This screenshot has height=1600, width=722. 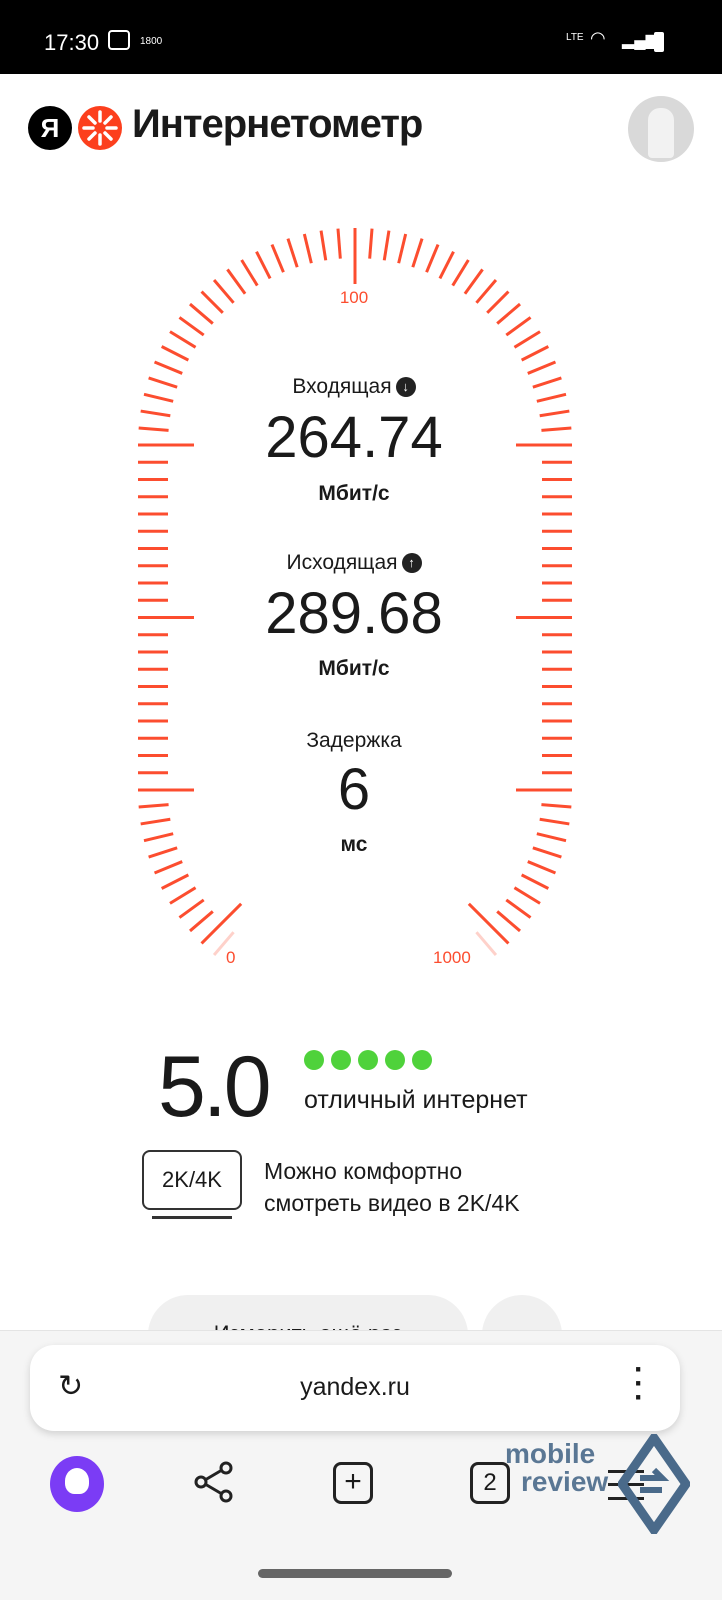 What do you see at coordinates (490, 1483) in the screenshot?
I see `tabs-button: 2` at bounding box center [490, 1483].